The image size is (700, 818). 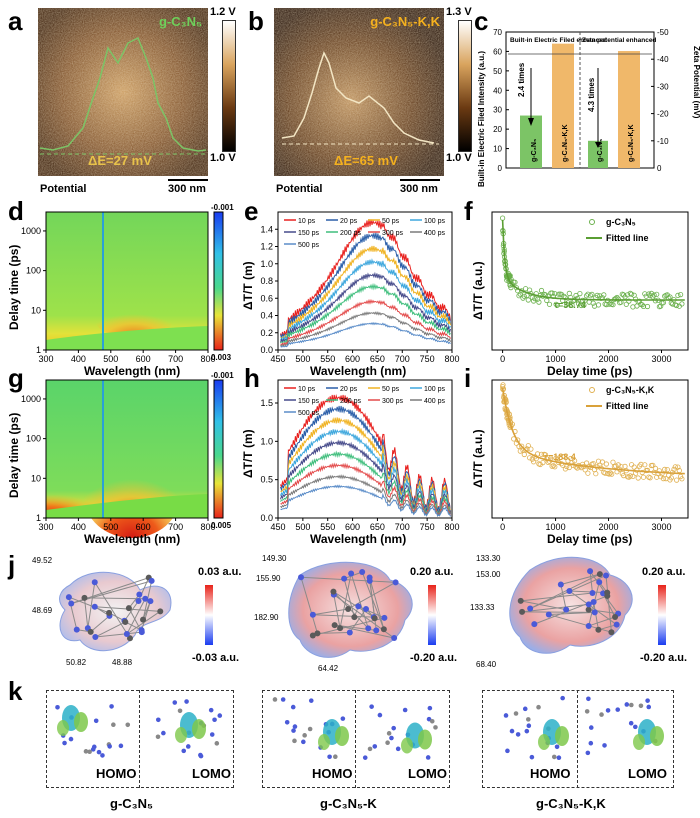 What do you see at coordinates (497, 32) in the screenshot?
I see `chart-c-ytick: 70` at bounding box center [497, 32].